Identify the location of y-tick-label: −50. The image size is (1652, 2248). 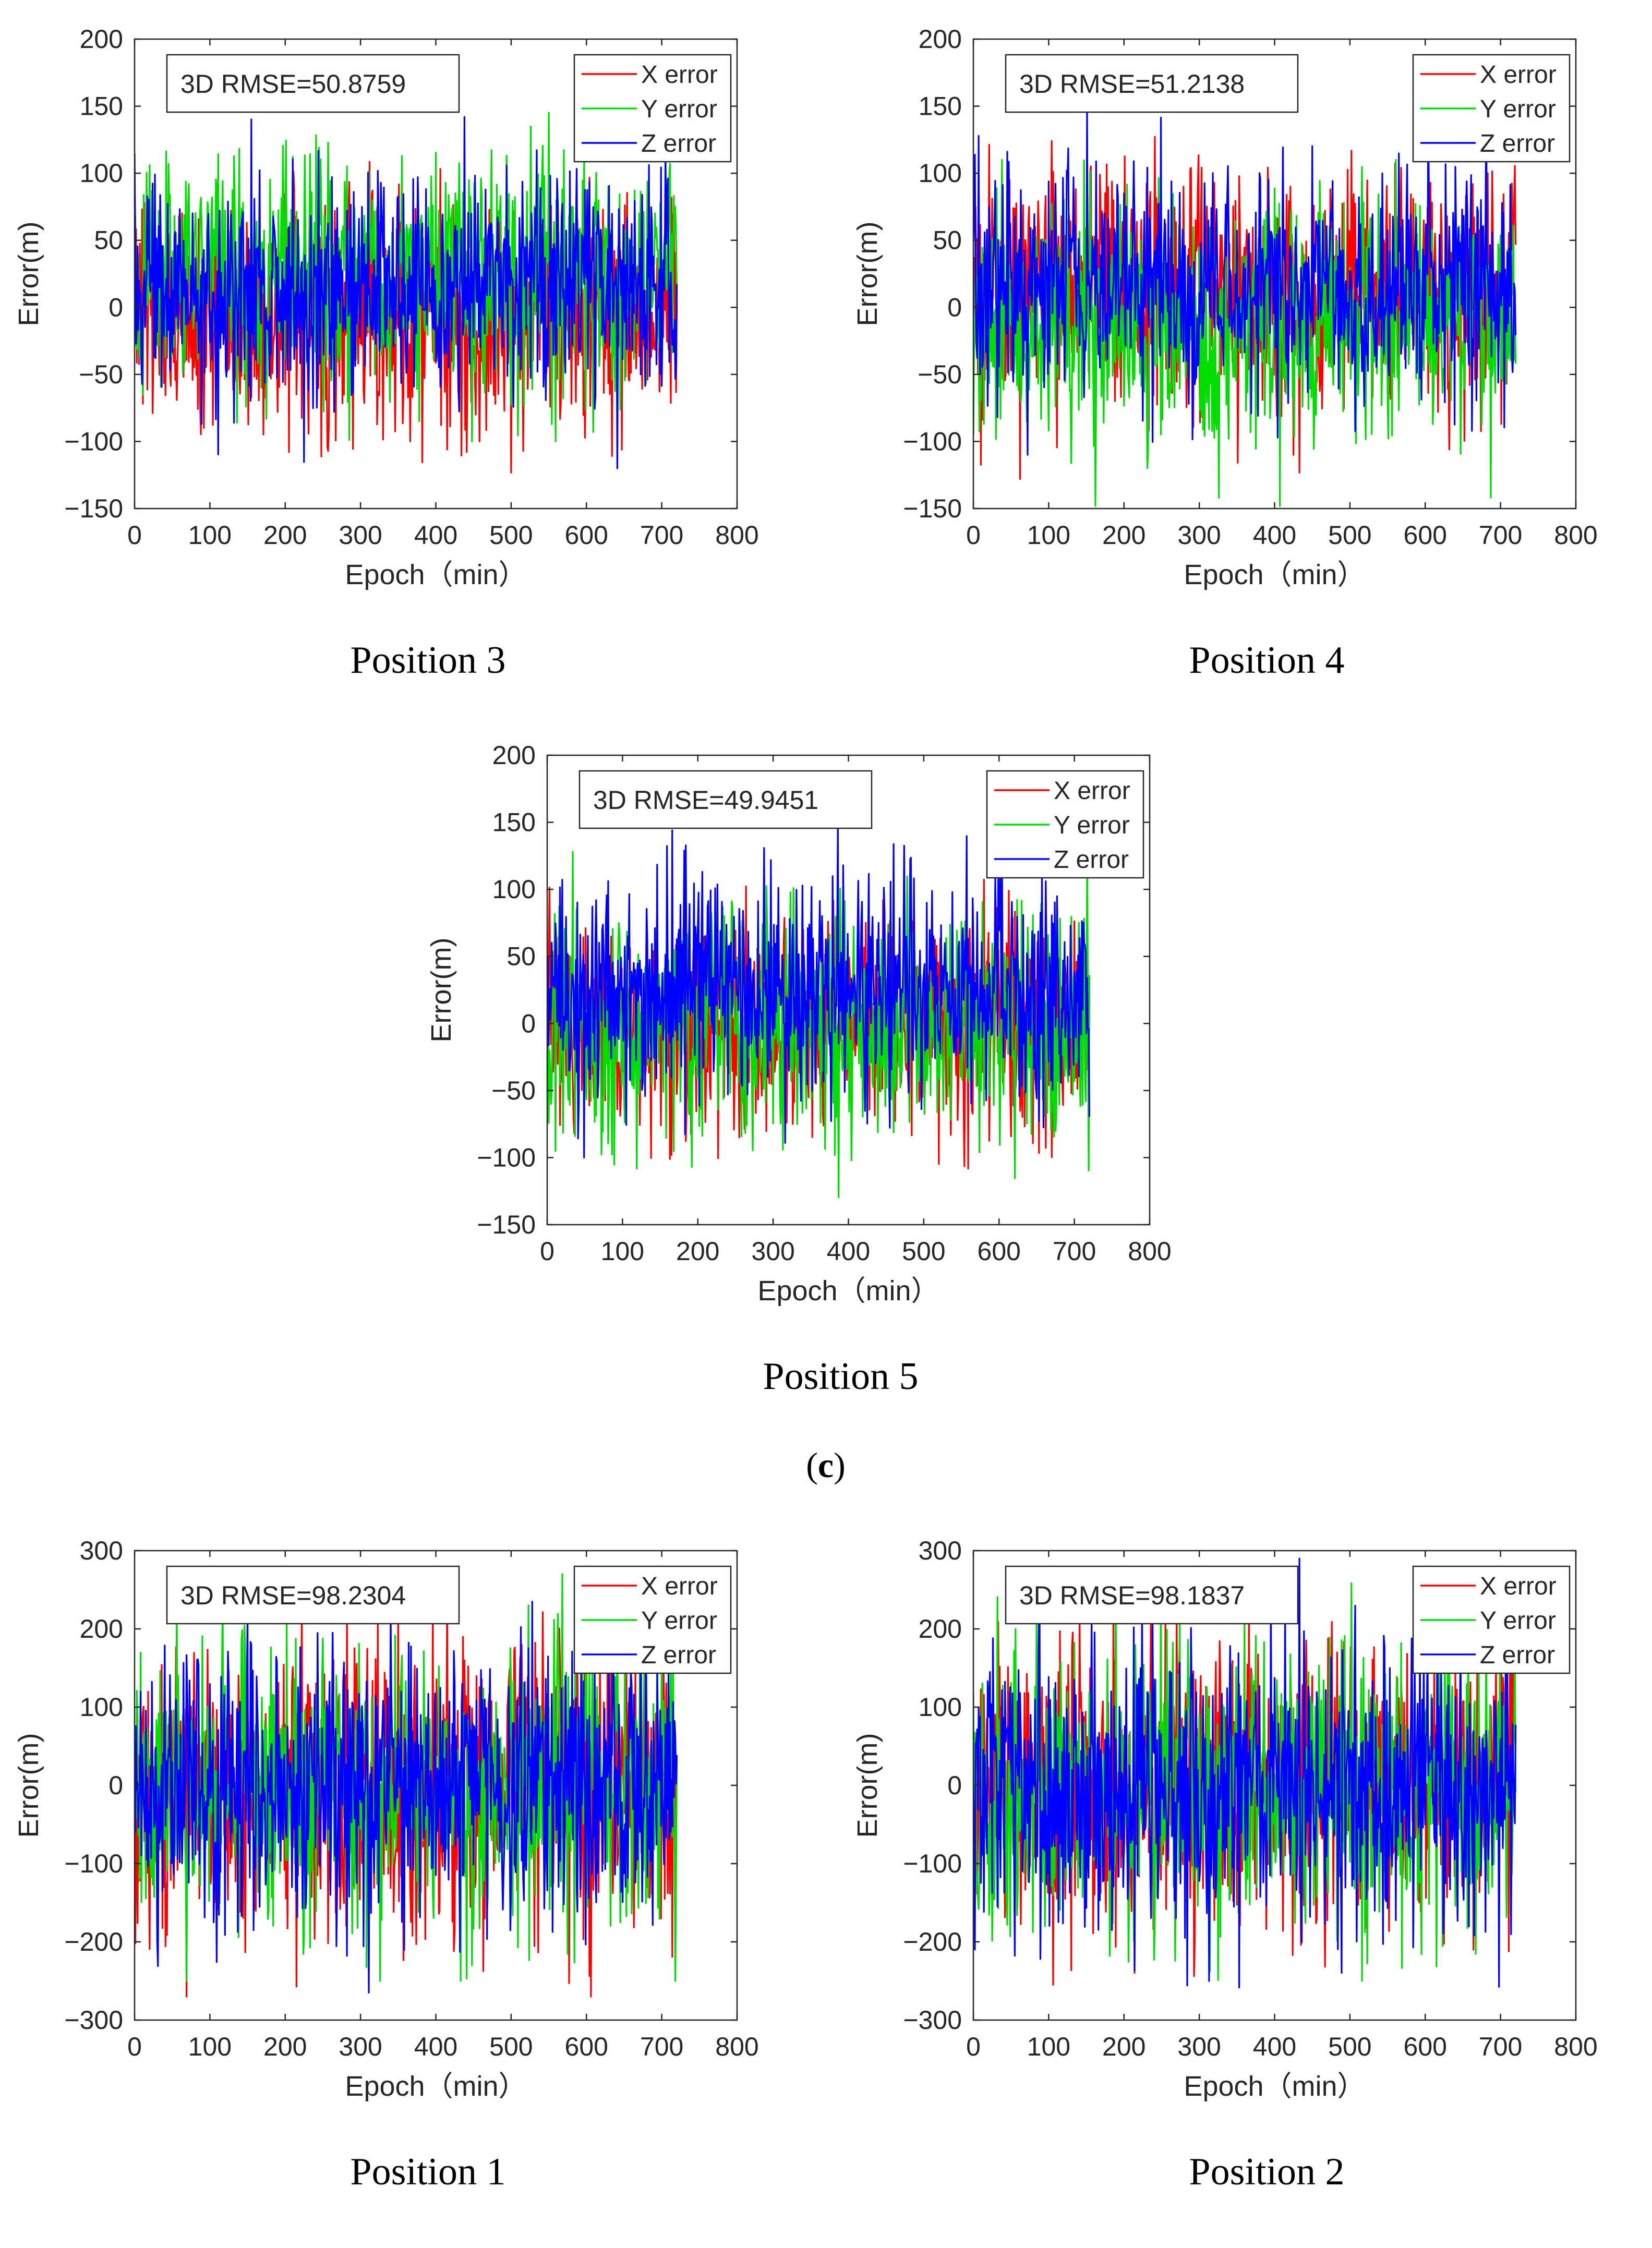
(513, 1090).